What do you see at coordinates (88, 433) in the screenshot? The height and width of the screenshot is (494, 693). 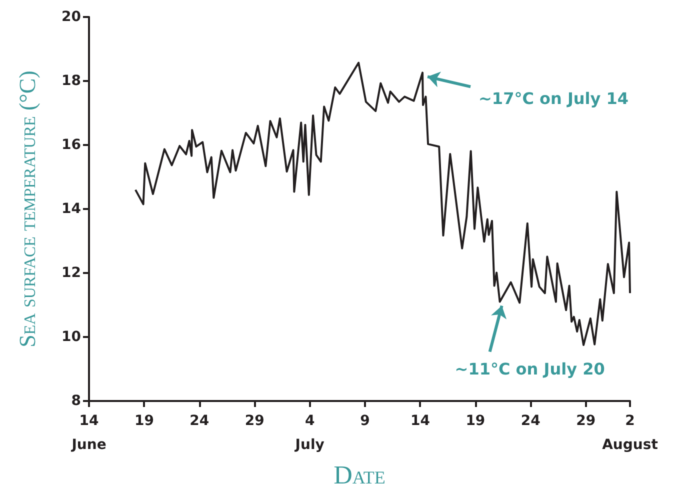 I see `x-tick-label: 14 June` at bounding box center [88, 433].